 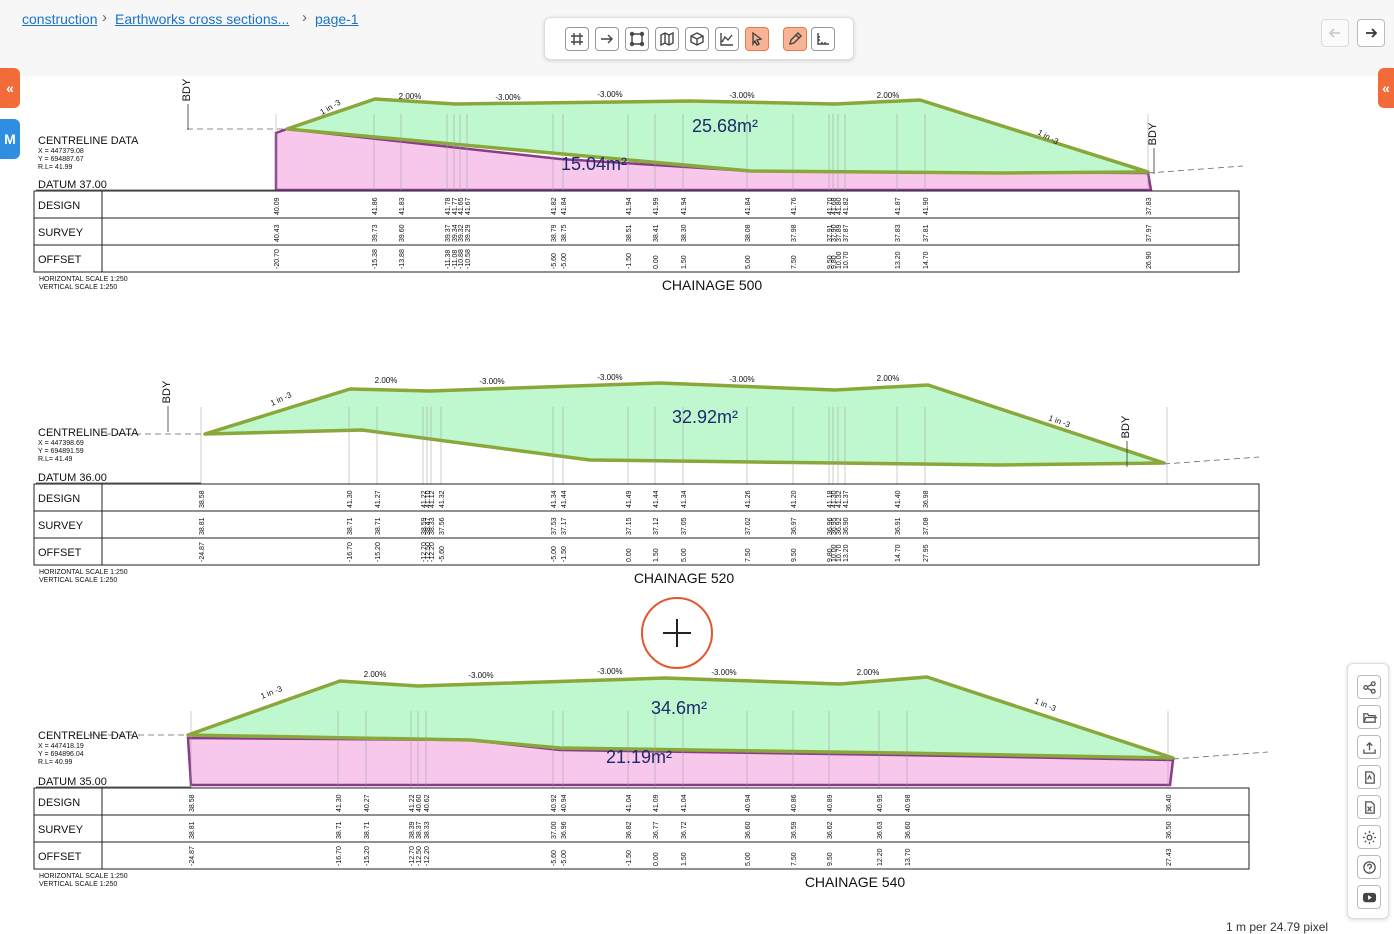 I want to click on profile-chart-icon, so click(x=727, y=39).